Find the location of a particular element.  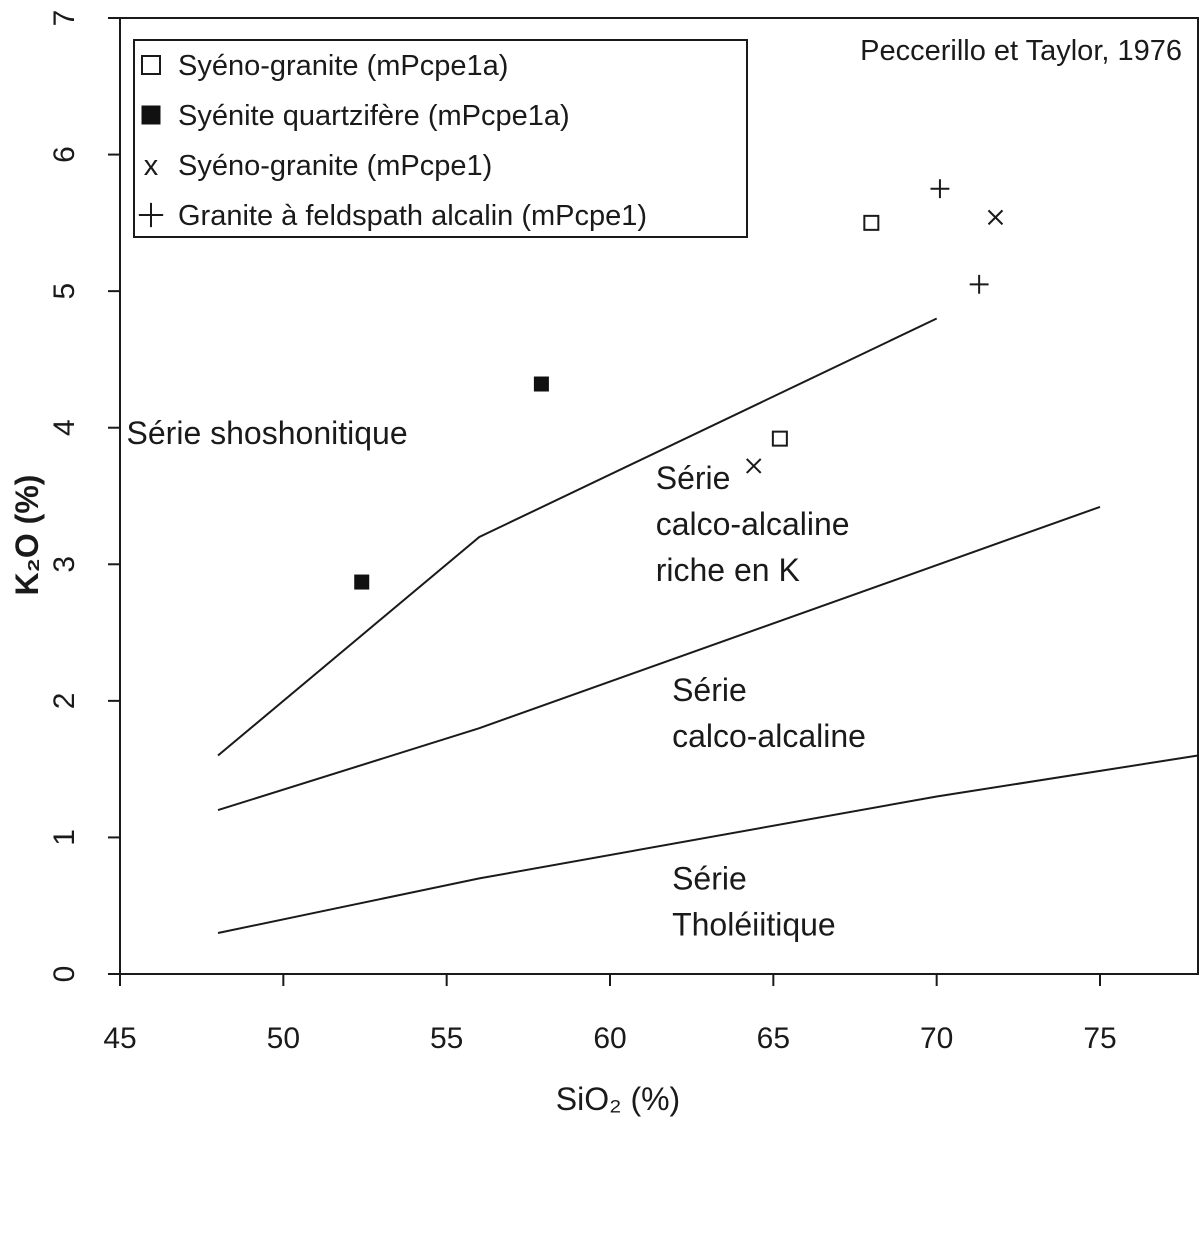

x-tick-label: 55 is located at coordinates (446, 1038).